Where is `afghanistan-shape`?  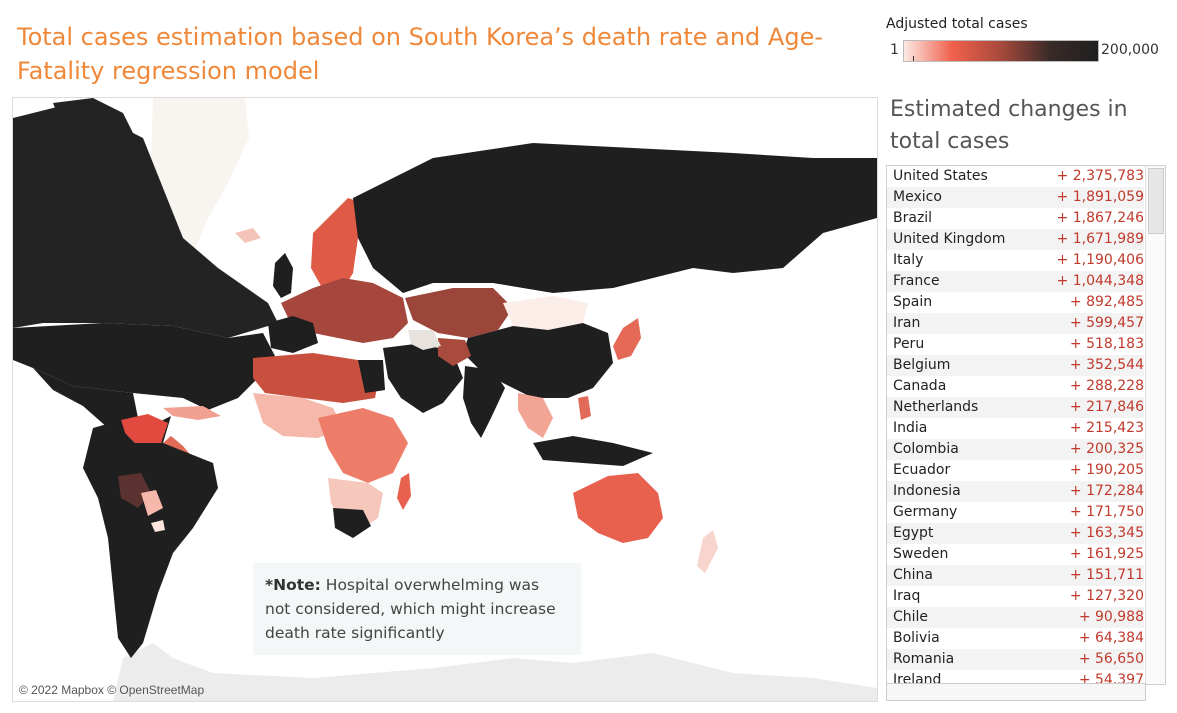 afghanistan-shape is located at coordinates (454, 352).